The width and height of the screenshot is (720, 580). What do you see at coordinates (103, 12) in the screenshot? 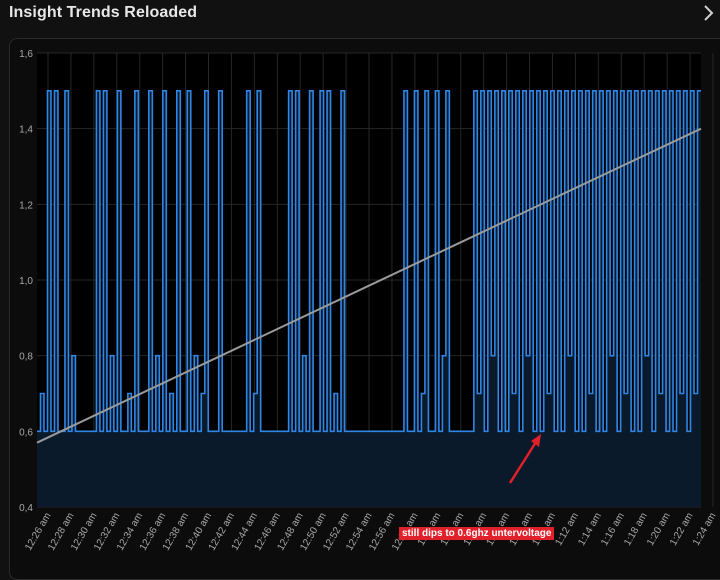
I see `card-title: Insight Trends Reloaded` at bounding box center [103, 12].